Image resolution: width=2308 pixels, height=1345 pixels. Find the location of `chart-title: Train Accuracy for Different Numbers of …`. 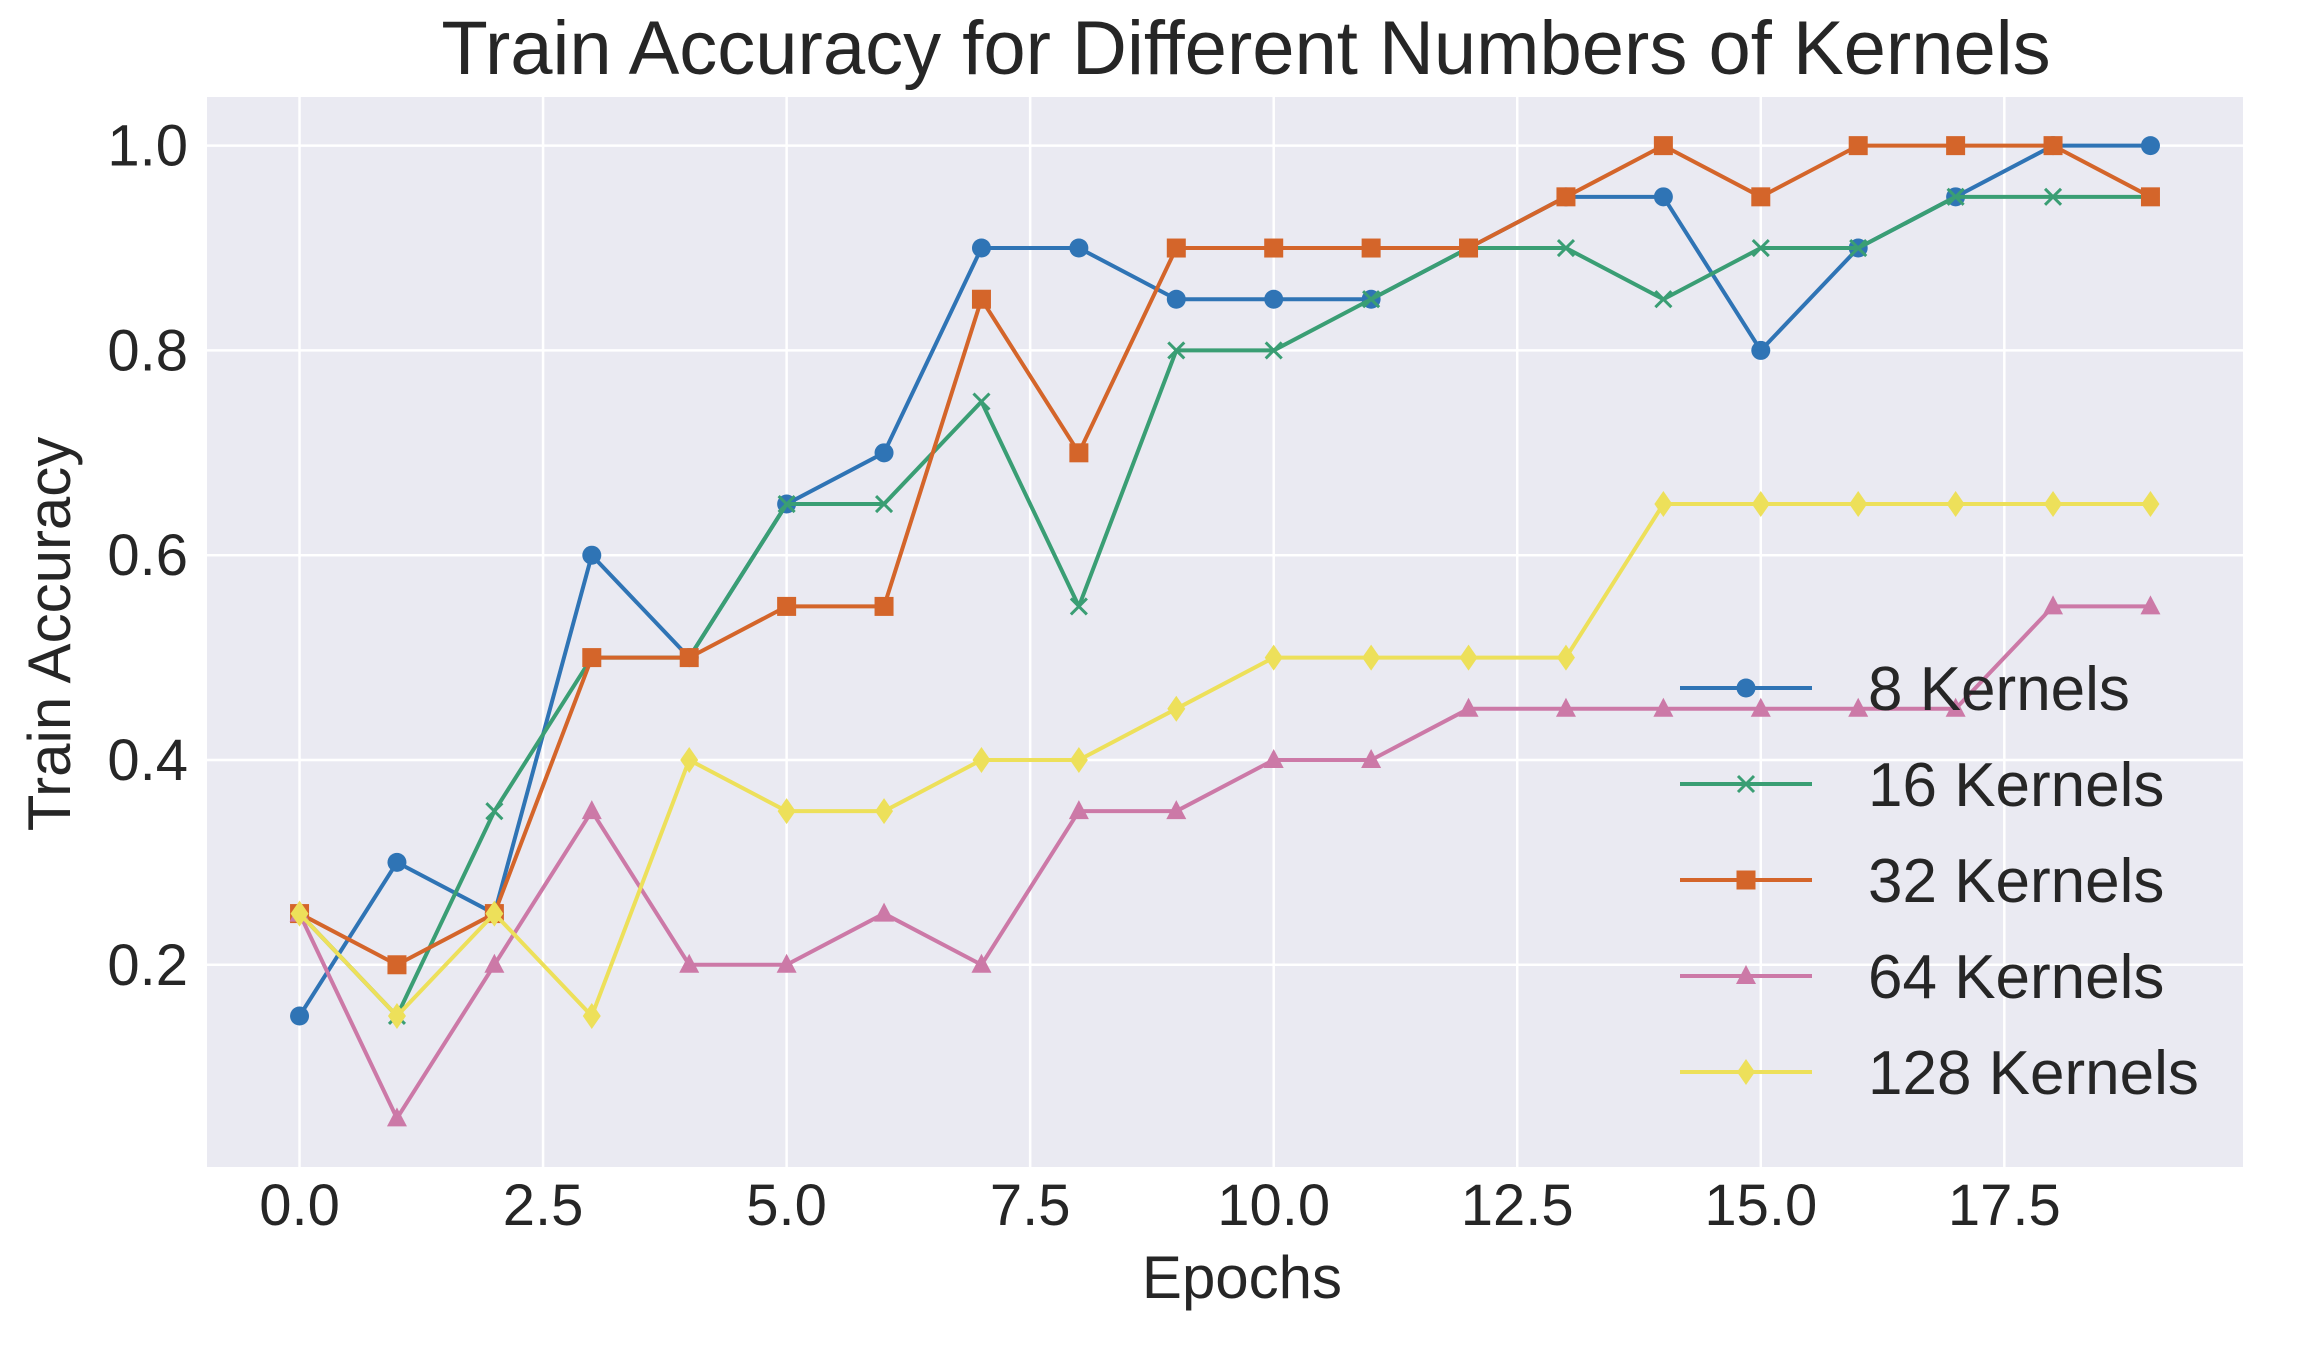

chart-title: Train Accuracy for Different Numbers of … is located at coordinates (1245, 48).